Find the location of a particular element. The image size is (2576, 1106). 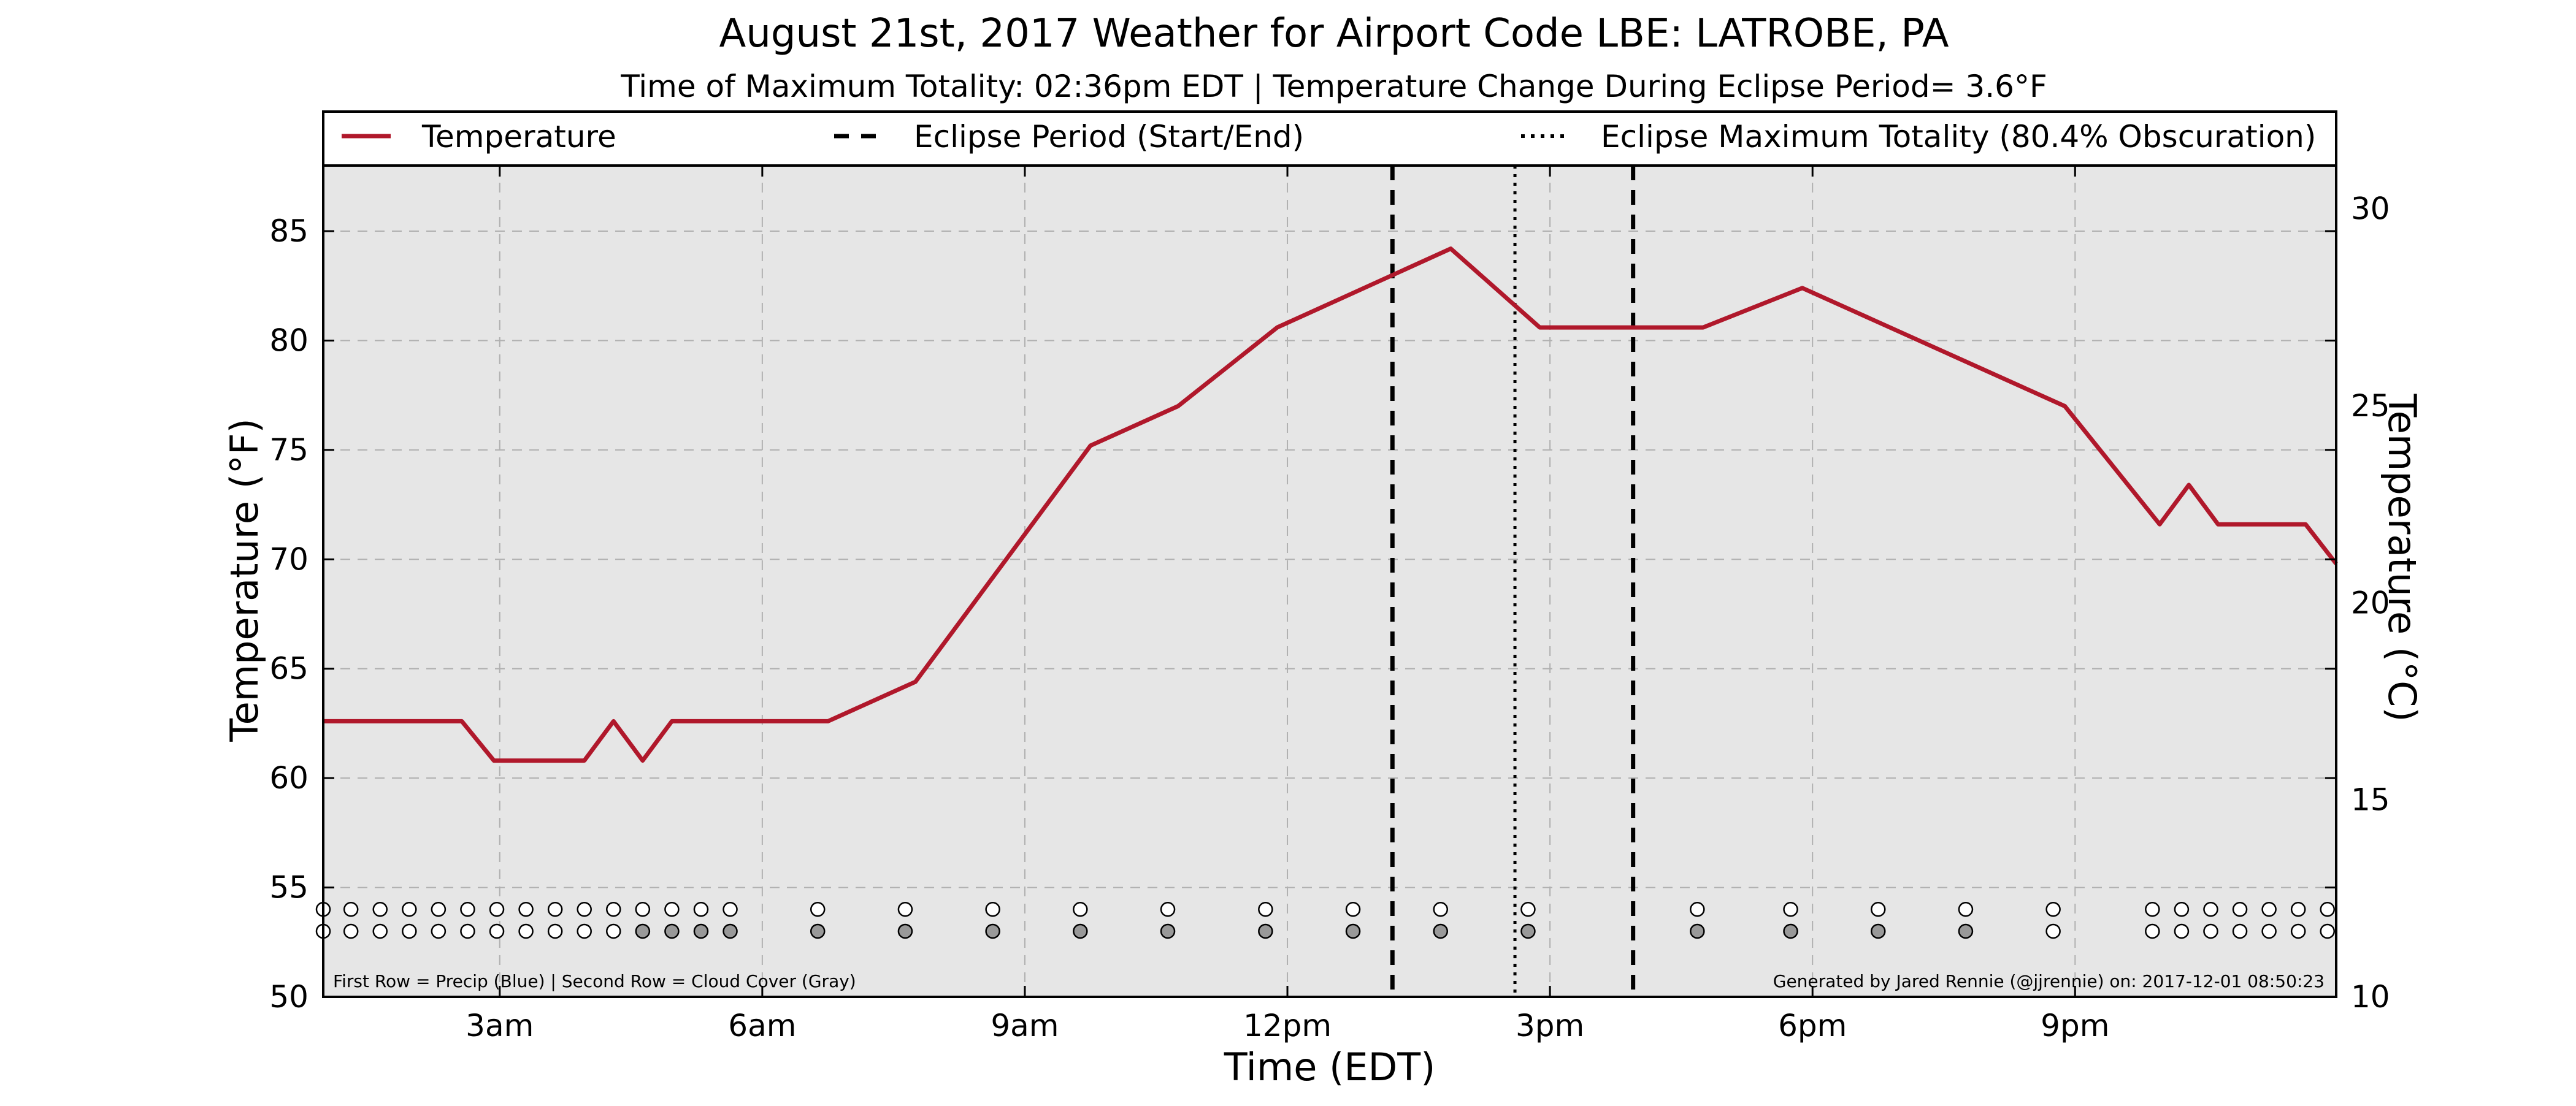

y-axis-right: 10 15 20 25 30 is located at coordinates (2370, 603).